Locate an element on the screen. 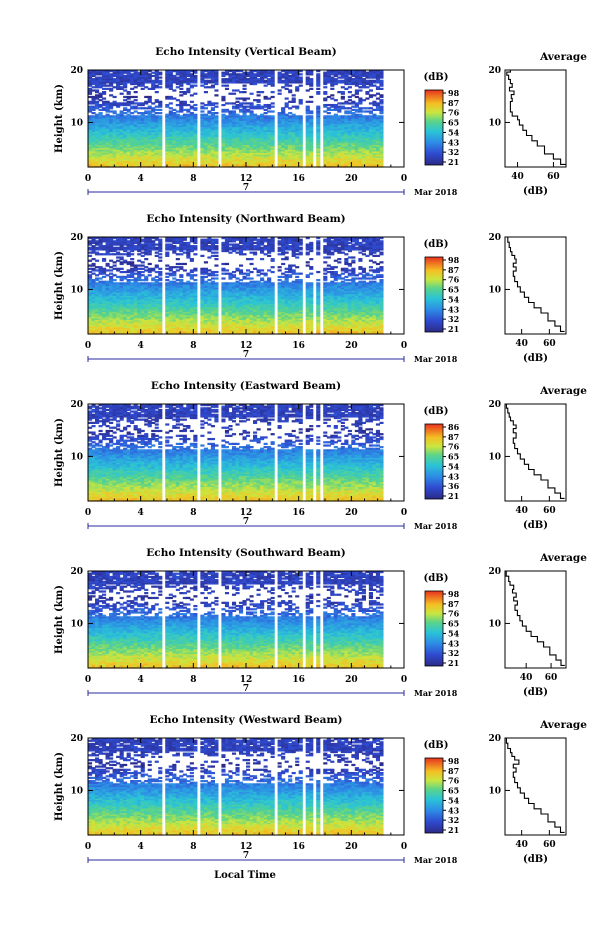  x-tick-label: 8 is located at coordinates (193, 179).